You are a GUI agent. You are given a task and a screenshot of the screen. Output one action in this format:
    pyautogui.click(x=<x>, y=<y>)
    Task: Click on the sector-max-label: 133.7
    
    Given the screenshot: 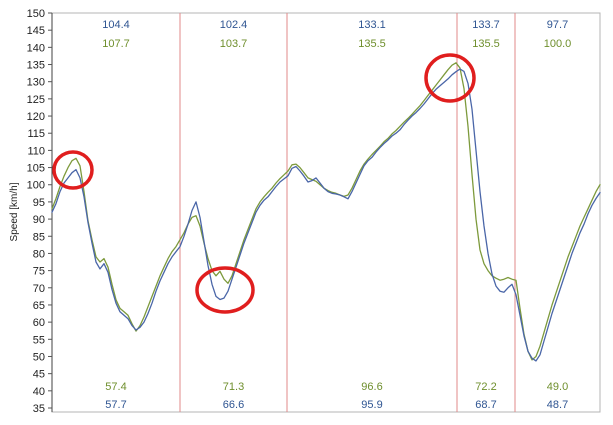 What is the action you would take?
    pyautogui.click(x=486, y=25)
    